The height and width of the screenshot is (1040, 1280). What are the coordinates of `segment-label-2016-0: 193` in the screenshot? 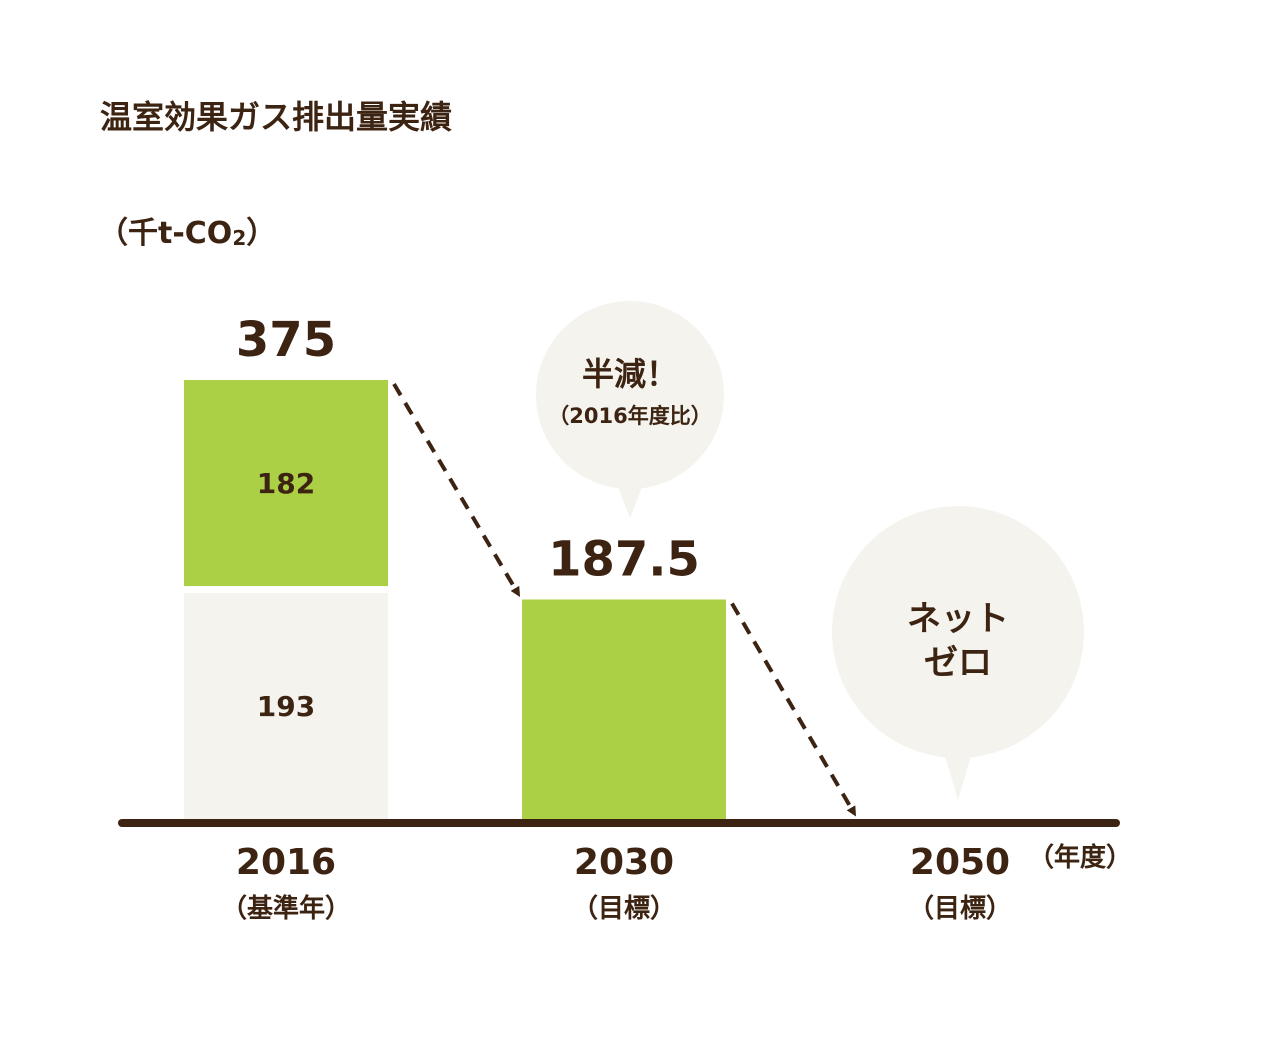 It's located at (286, 706).